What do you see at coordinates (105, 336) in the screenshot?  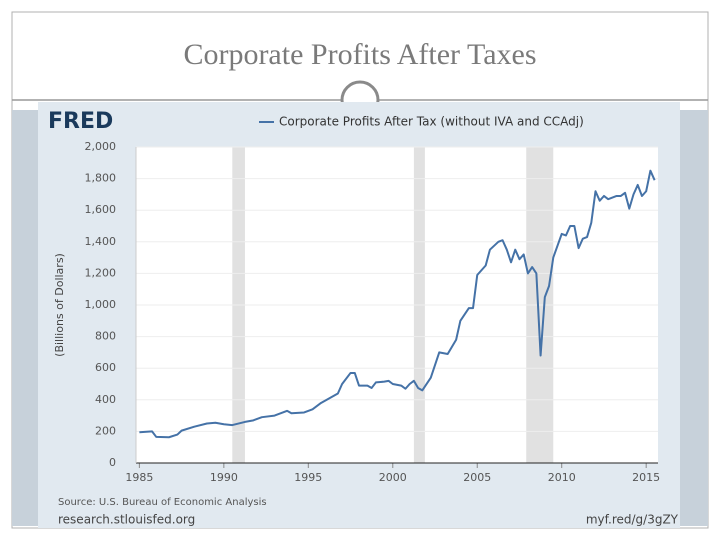 I see `y-tick-label: 800` at bounding box center [105, 336].